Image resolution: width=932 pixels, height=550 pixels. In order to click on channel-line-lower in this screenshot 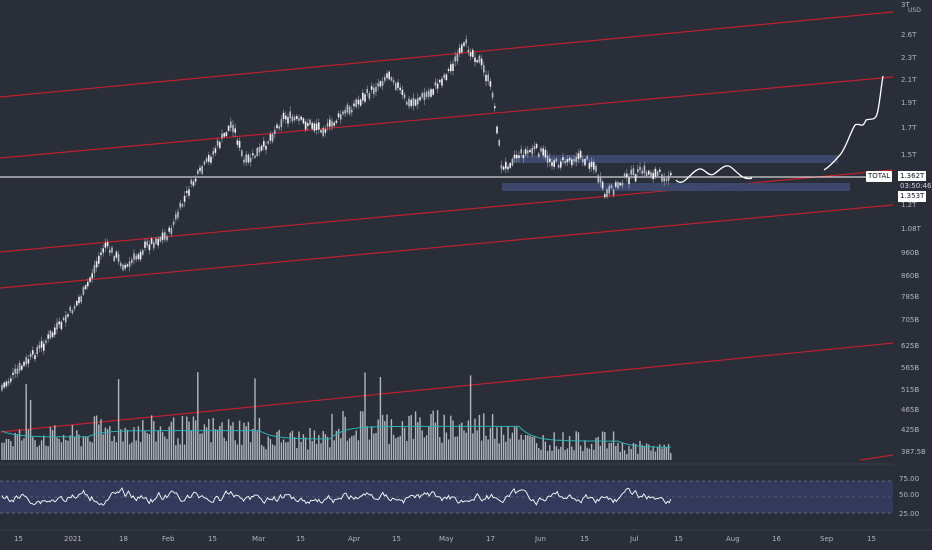, I will do `click(447, 246)`.